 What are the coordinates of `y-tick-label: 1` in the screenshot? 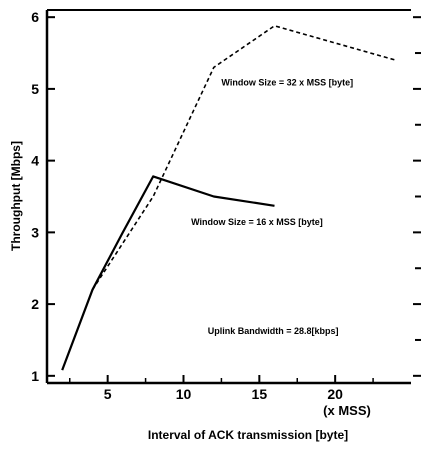 It's located at (35, 376).